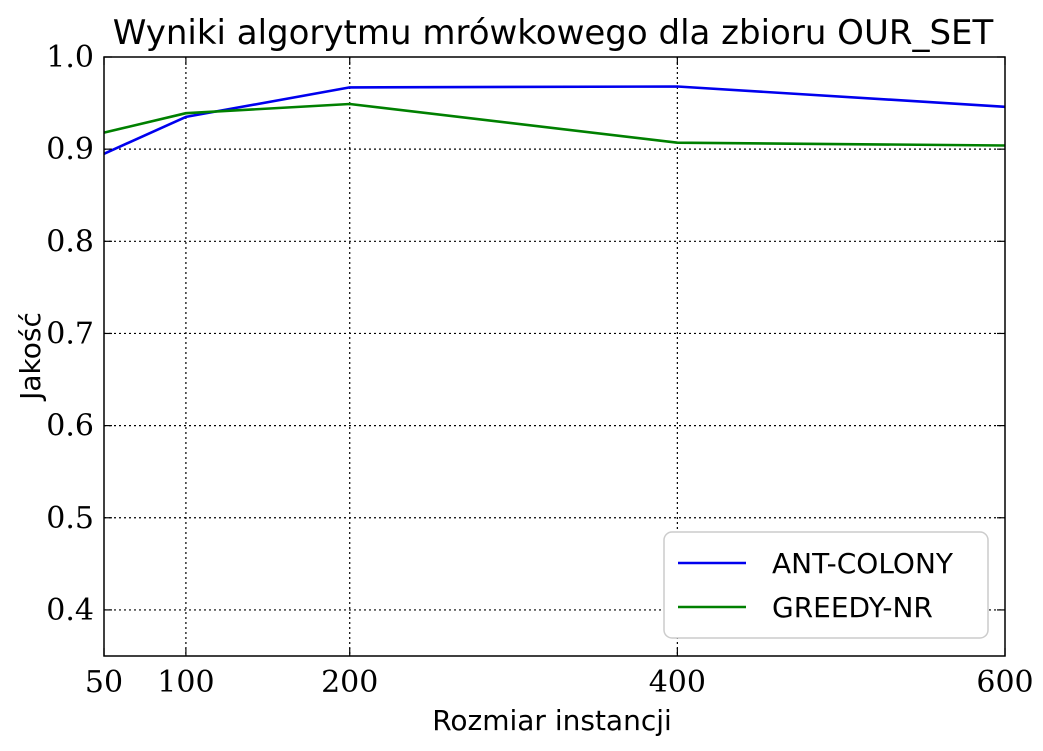 This screenshot has height=751, width=1043. What do you see at coordinates (30, 357) in the screenshot?
I see `y-axis-label: Jakość` at bounding box center [30, 357].